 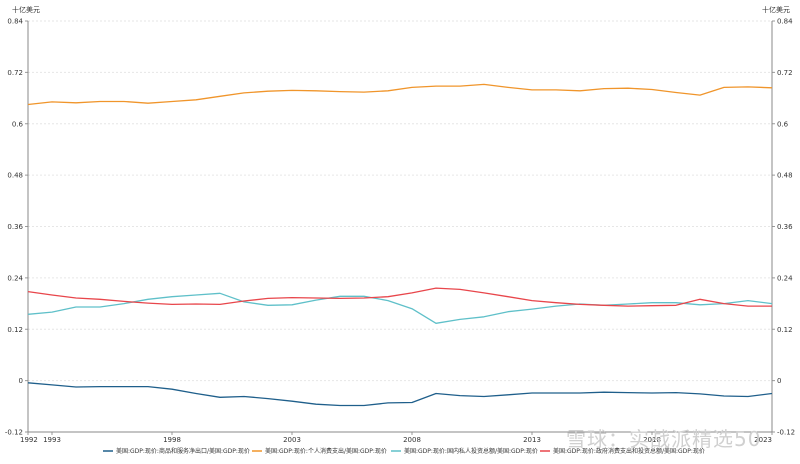 I want to click on right-y-tick-label: -0.12, so click(x=786, y=433).